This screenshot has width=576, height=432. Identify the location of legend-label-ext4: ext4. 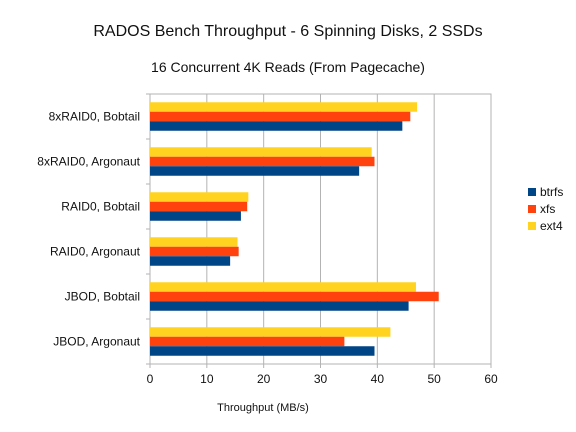
(551, 226).